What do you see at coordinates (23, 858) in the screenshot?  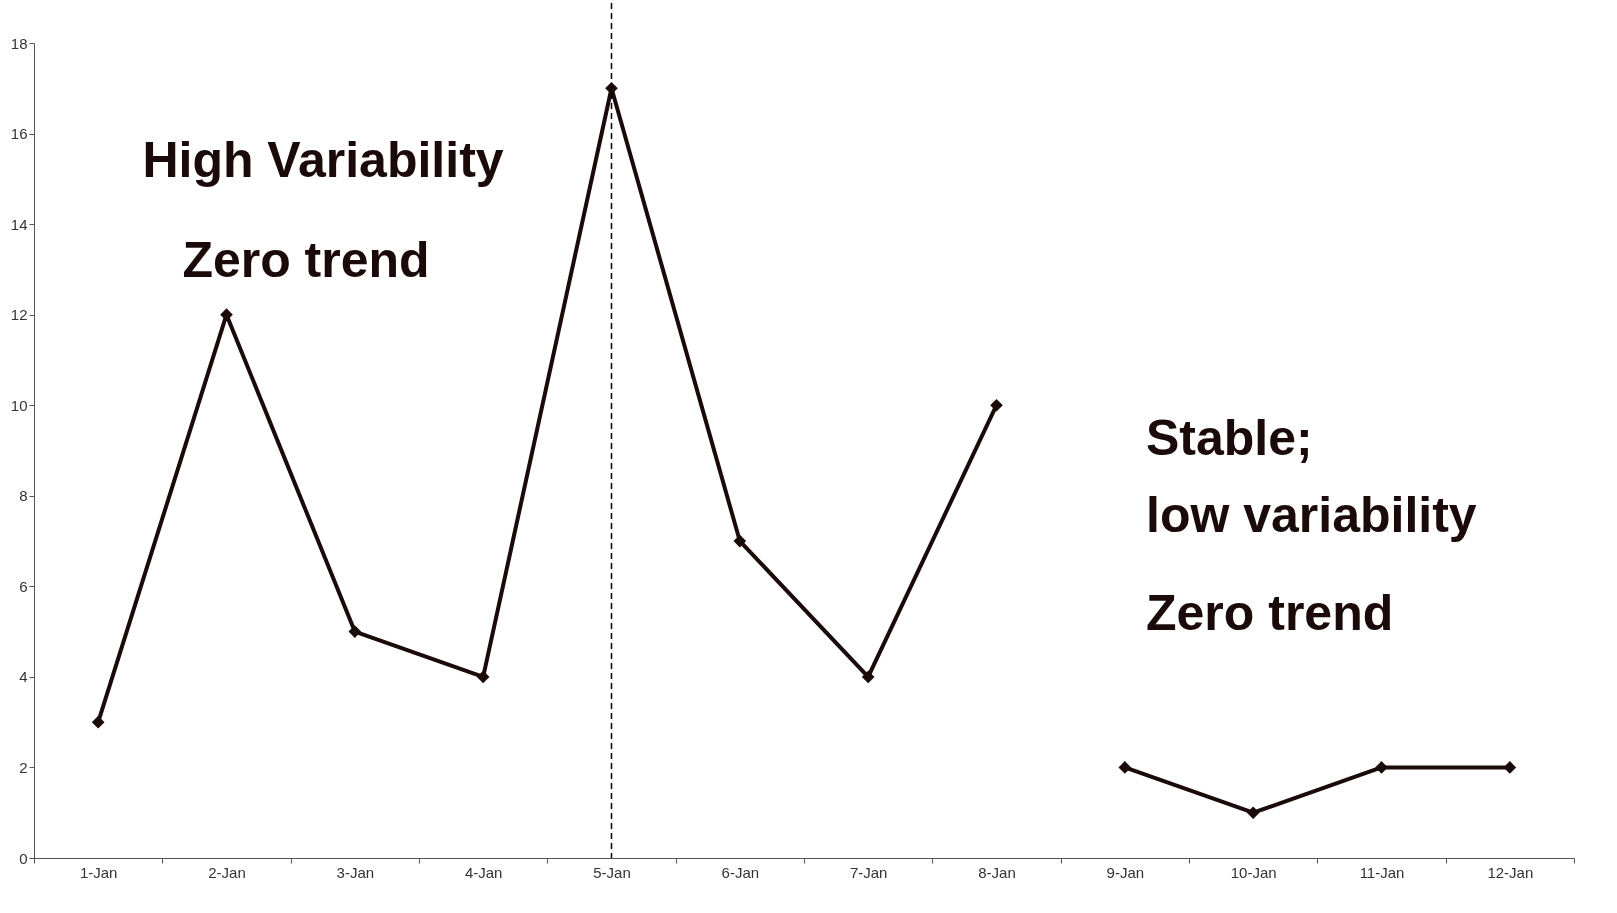 I see `y-tick-label: 0` at bounding box center [23, 858].